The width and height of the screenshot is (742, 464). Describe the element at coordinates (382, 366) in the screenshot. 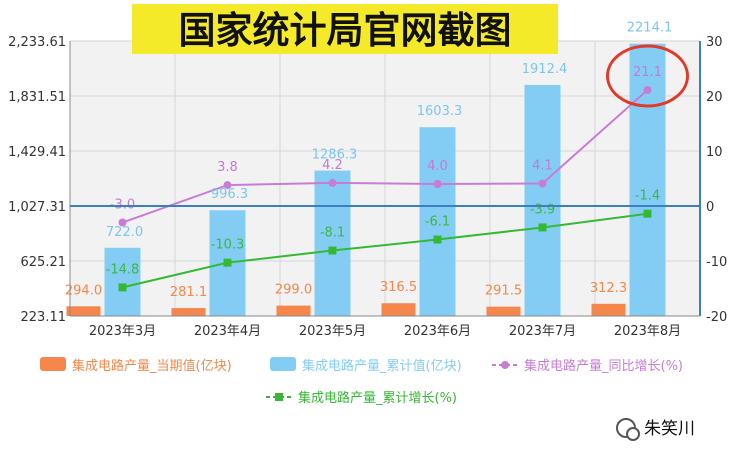

I see `legend-label: 集成电路产量_累计值(亿块)` at that location.